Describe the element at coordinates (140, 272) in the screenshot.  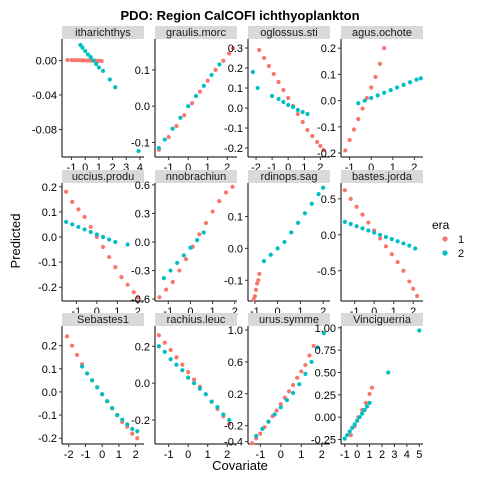
I see `y-tick-label: -0.3` at that location.